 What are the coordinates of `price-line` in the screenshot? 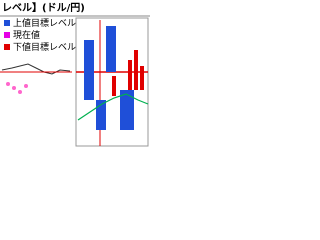 It's located at (36, 69).